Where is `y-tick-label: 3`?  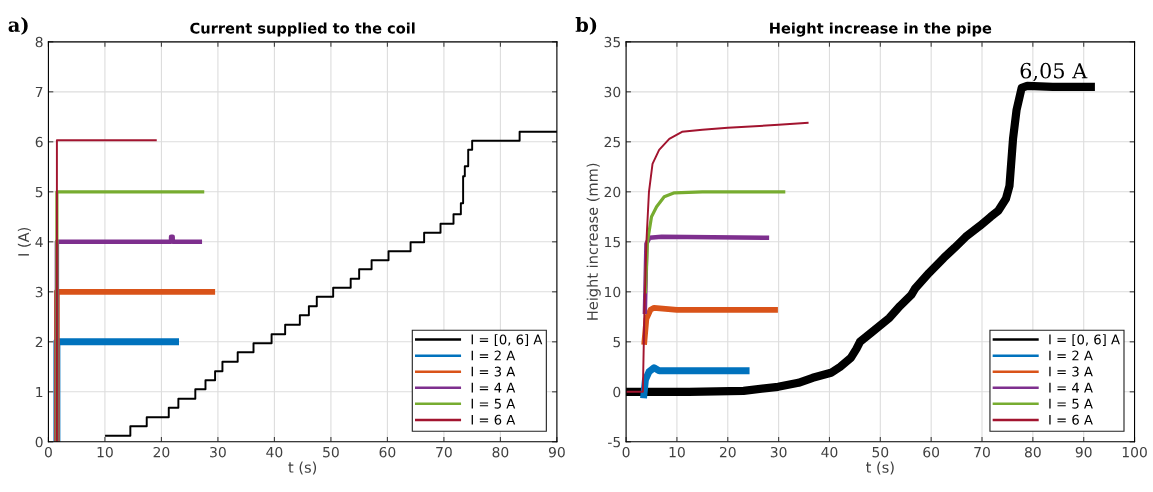 y-tick-label: 3 is located at coordinates (39, 292).